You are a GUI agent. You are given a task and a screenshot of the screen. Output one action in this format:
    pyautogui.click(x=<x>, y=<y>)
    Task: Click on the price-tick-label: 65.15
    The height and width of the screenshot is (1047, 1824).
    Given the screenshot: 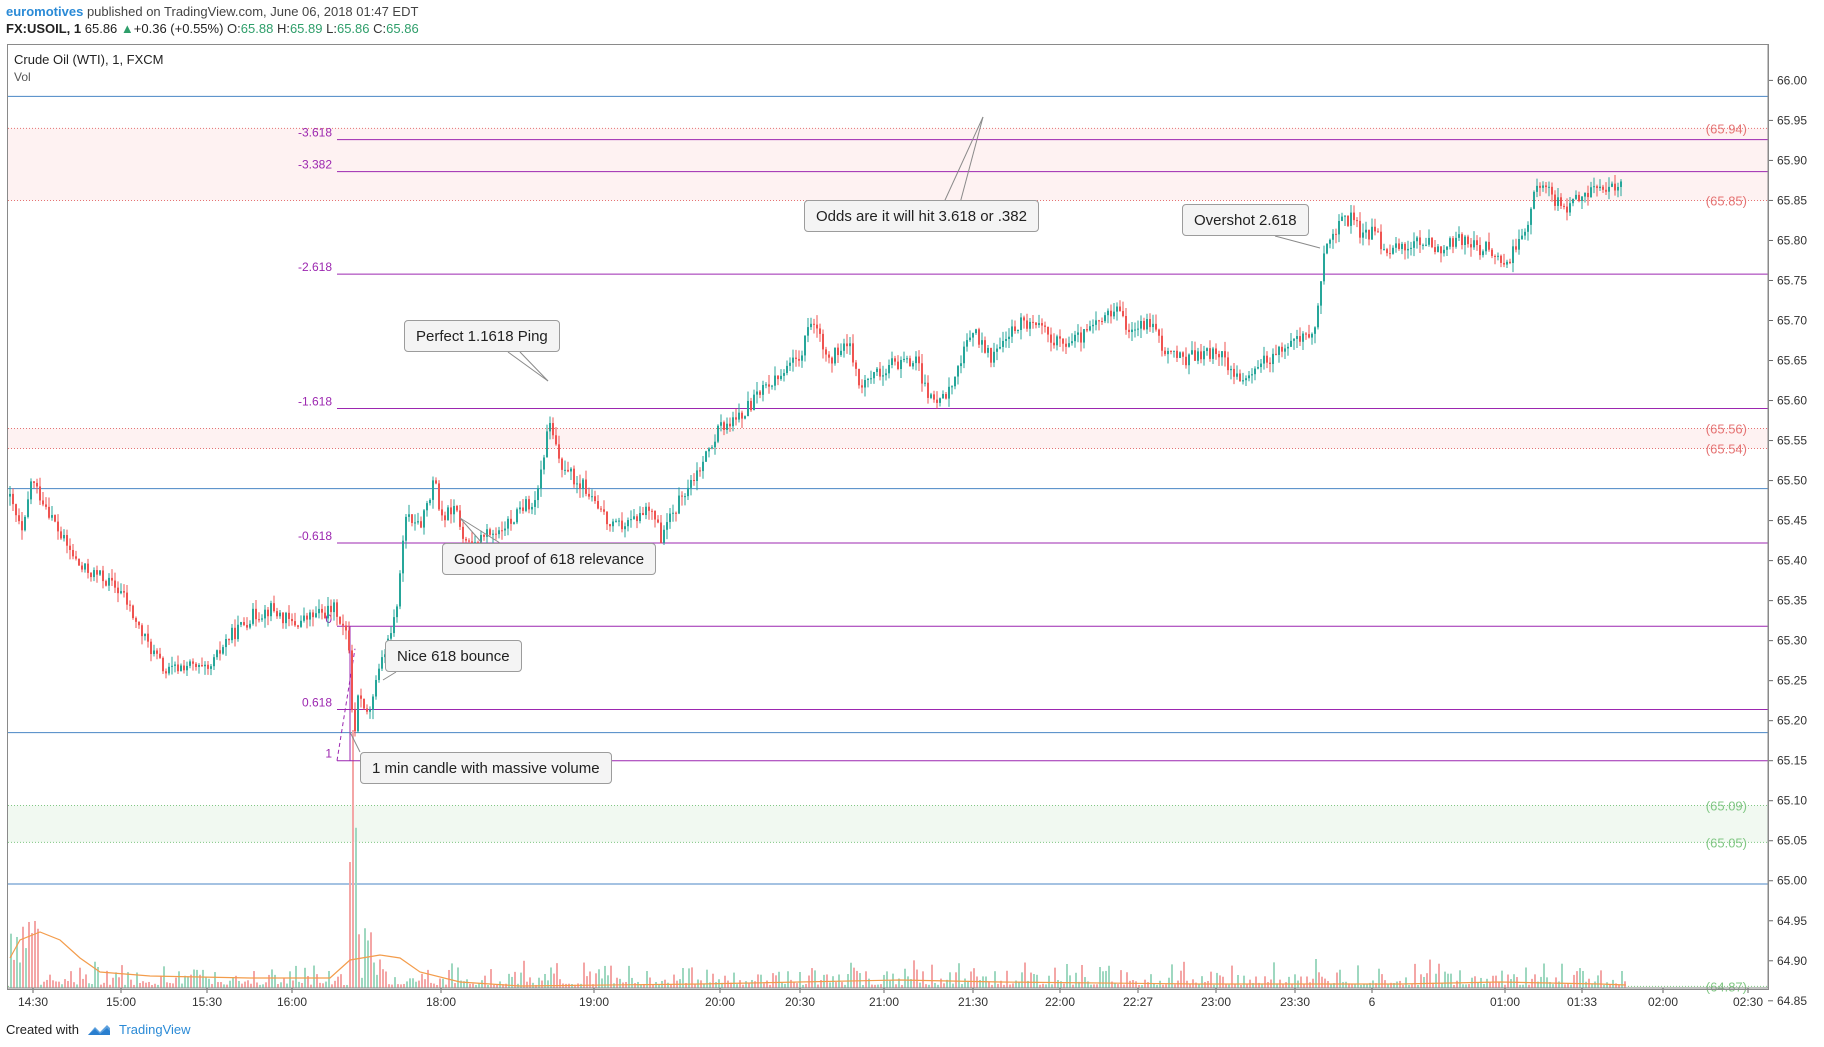 What is the action you would take?
    pyautogui.click(x=1792, y=761)
    